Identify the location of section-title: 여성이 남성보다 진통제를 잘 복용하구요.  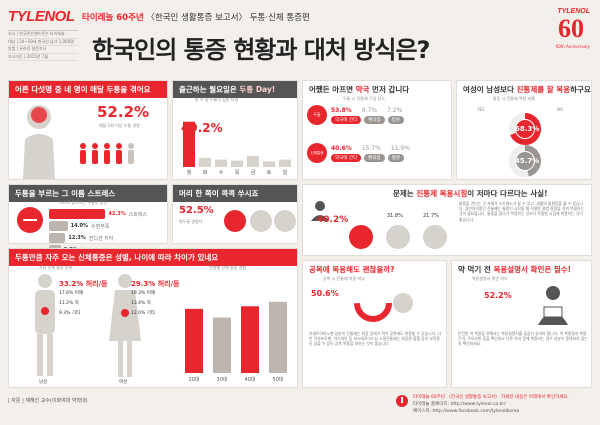
(524, 89).